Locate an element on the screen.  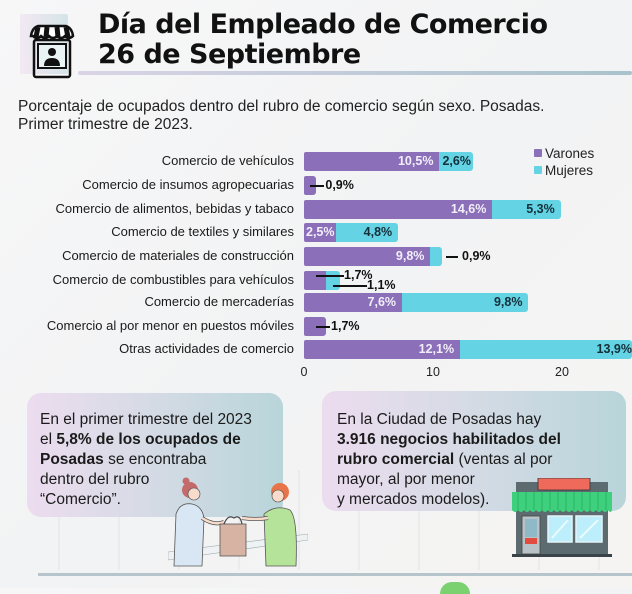
category-label-comercio-de-alimentos-bebidas-y-tabaco: Comercio de alimentos, bebidas y tabaco is located at coordinates (174, 208).